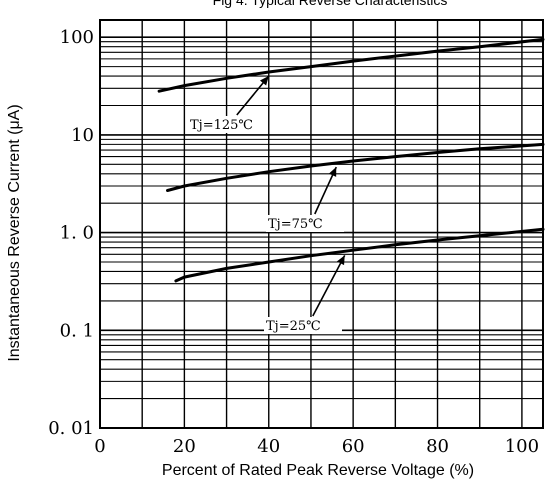 The height and width of the screenshot is (484, 555). Describe the element at coordinates (293, 326) in the screenshot. I see `annotation-label: Tj=25℃` at that location.